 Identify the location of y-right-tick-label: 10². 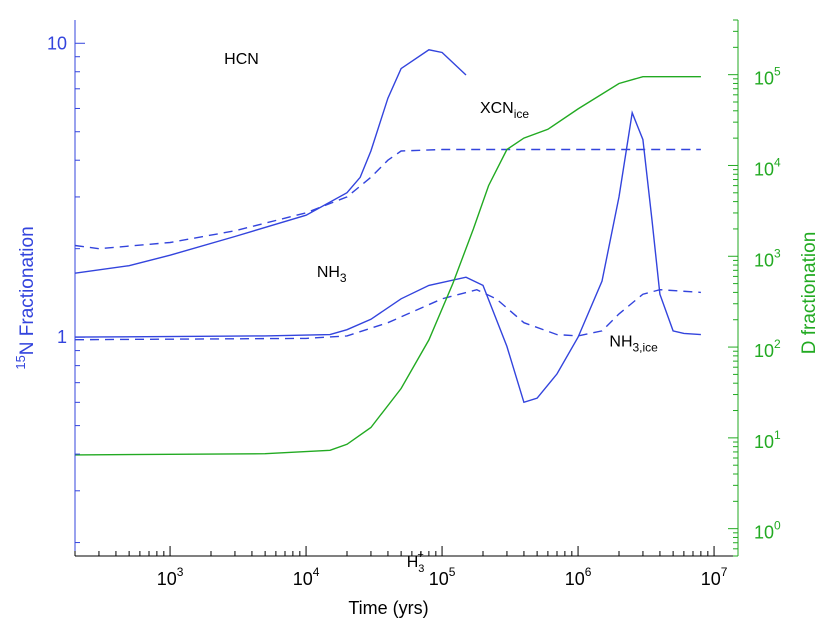
(767, 349).